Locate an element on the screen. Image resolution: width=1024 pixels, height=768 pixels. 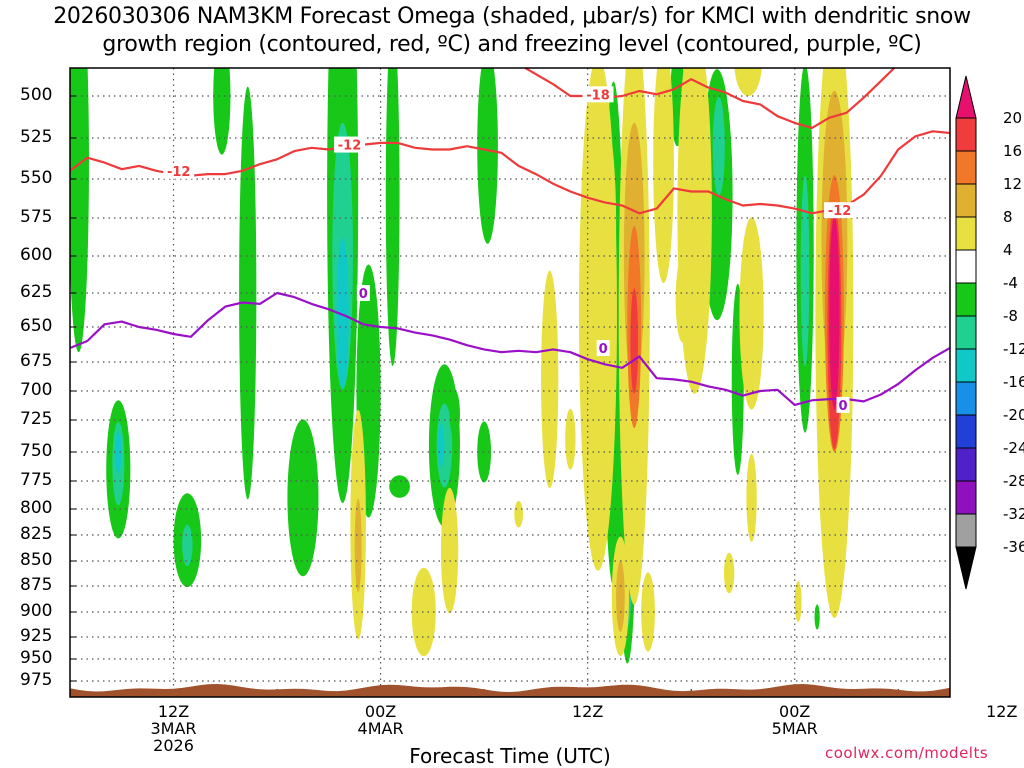
y-tick-label-800: 800 is located at coordinates (36, 508).